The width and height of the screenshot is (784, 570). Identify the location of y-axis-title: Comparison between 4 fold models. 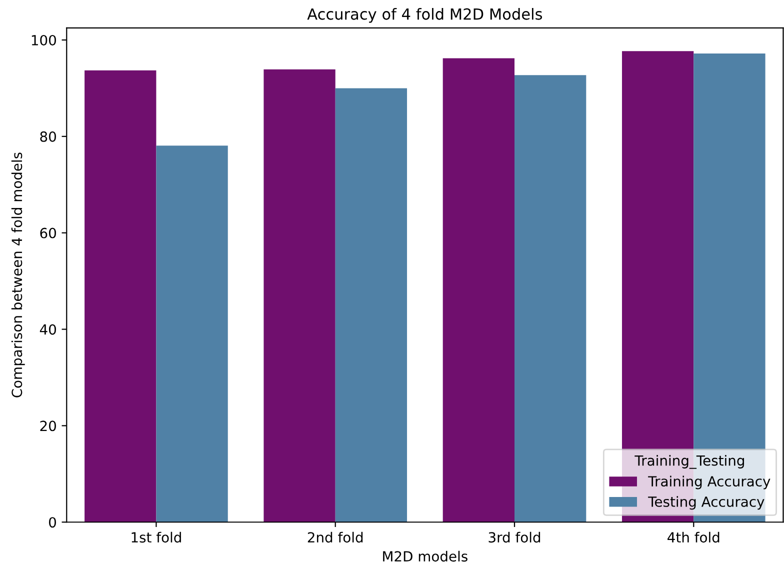
(18, 275).